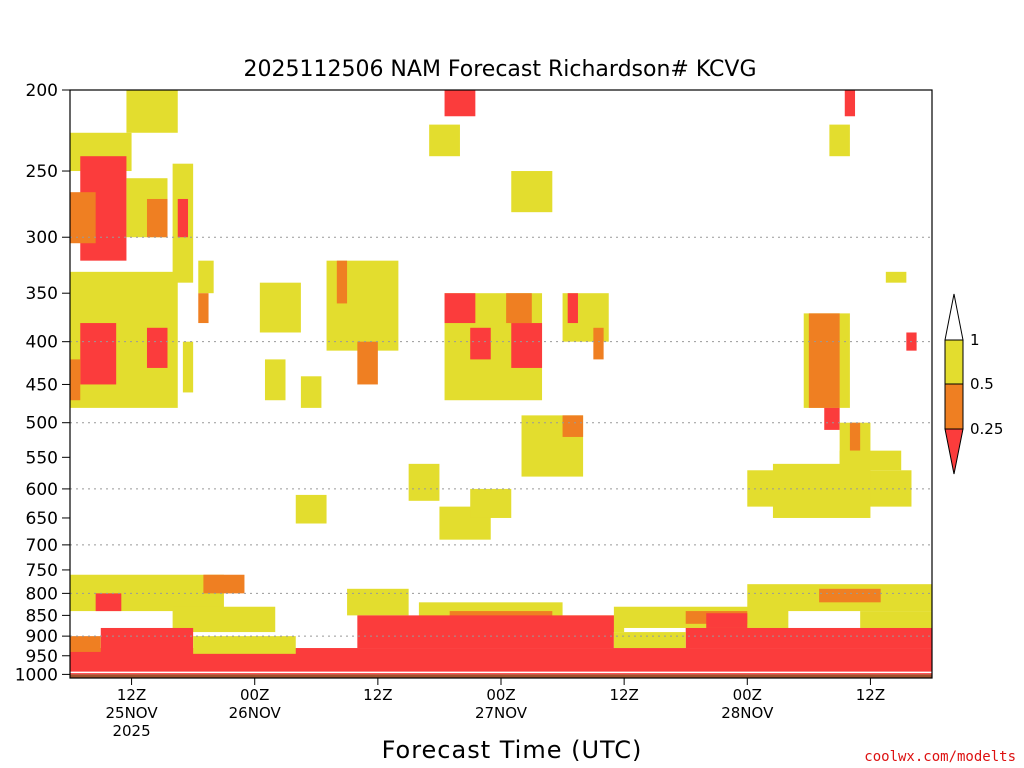  I want to click on legend-bin-orange, so click(954, 406).